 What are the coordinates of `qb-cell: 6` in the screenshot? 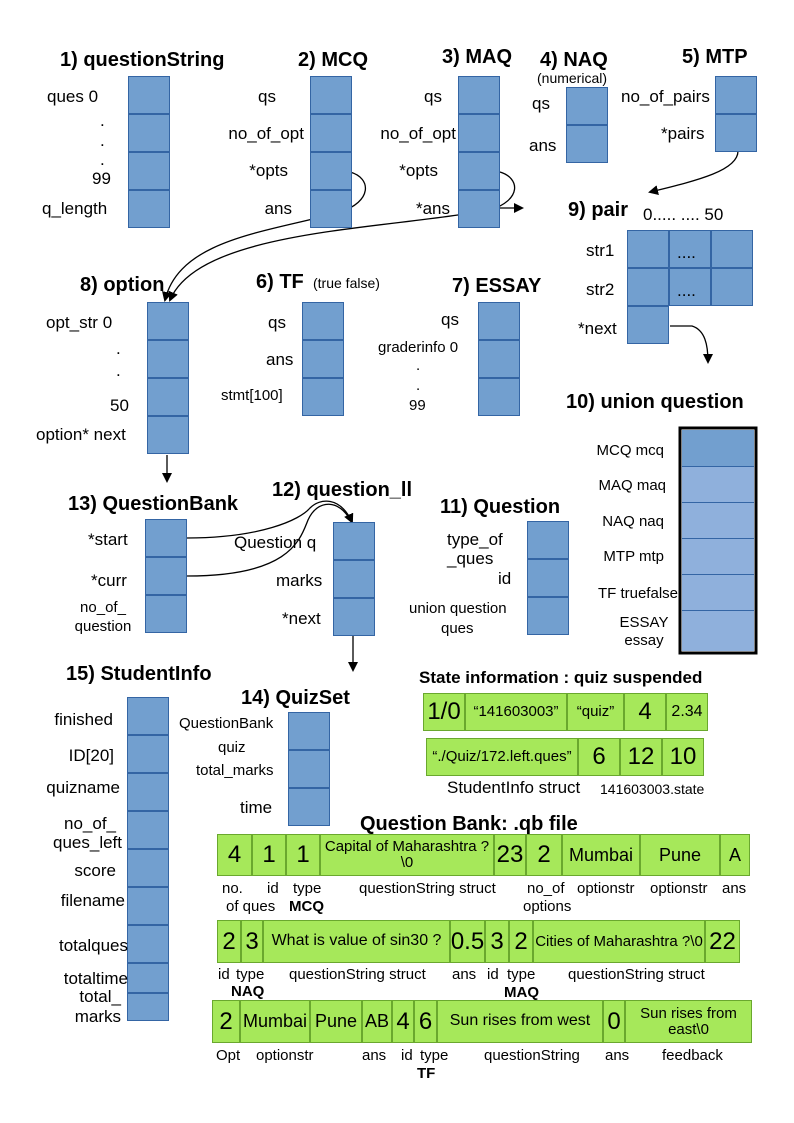 It's located at (425, 1021).